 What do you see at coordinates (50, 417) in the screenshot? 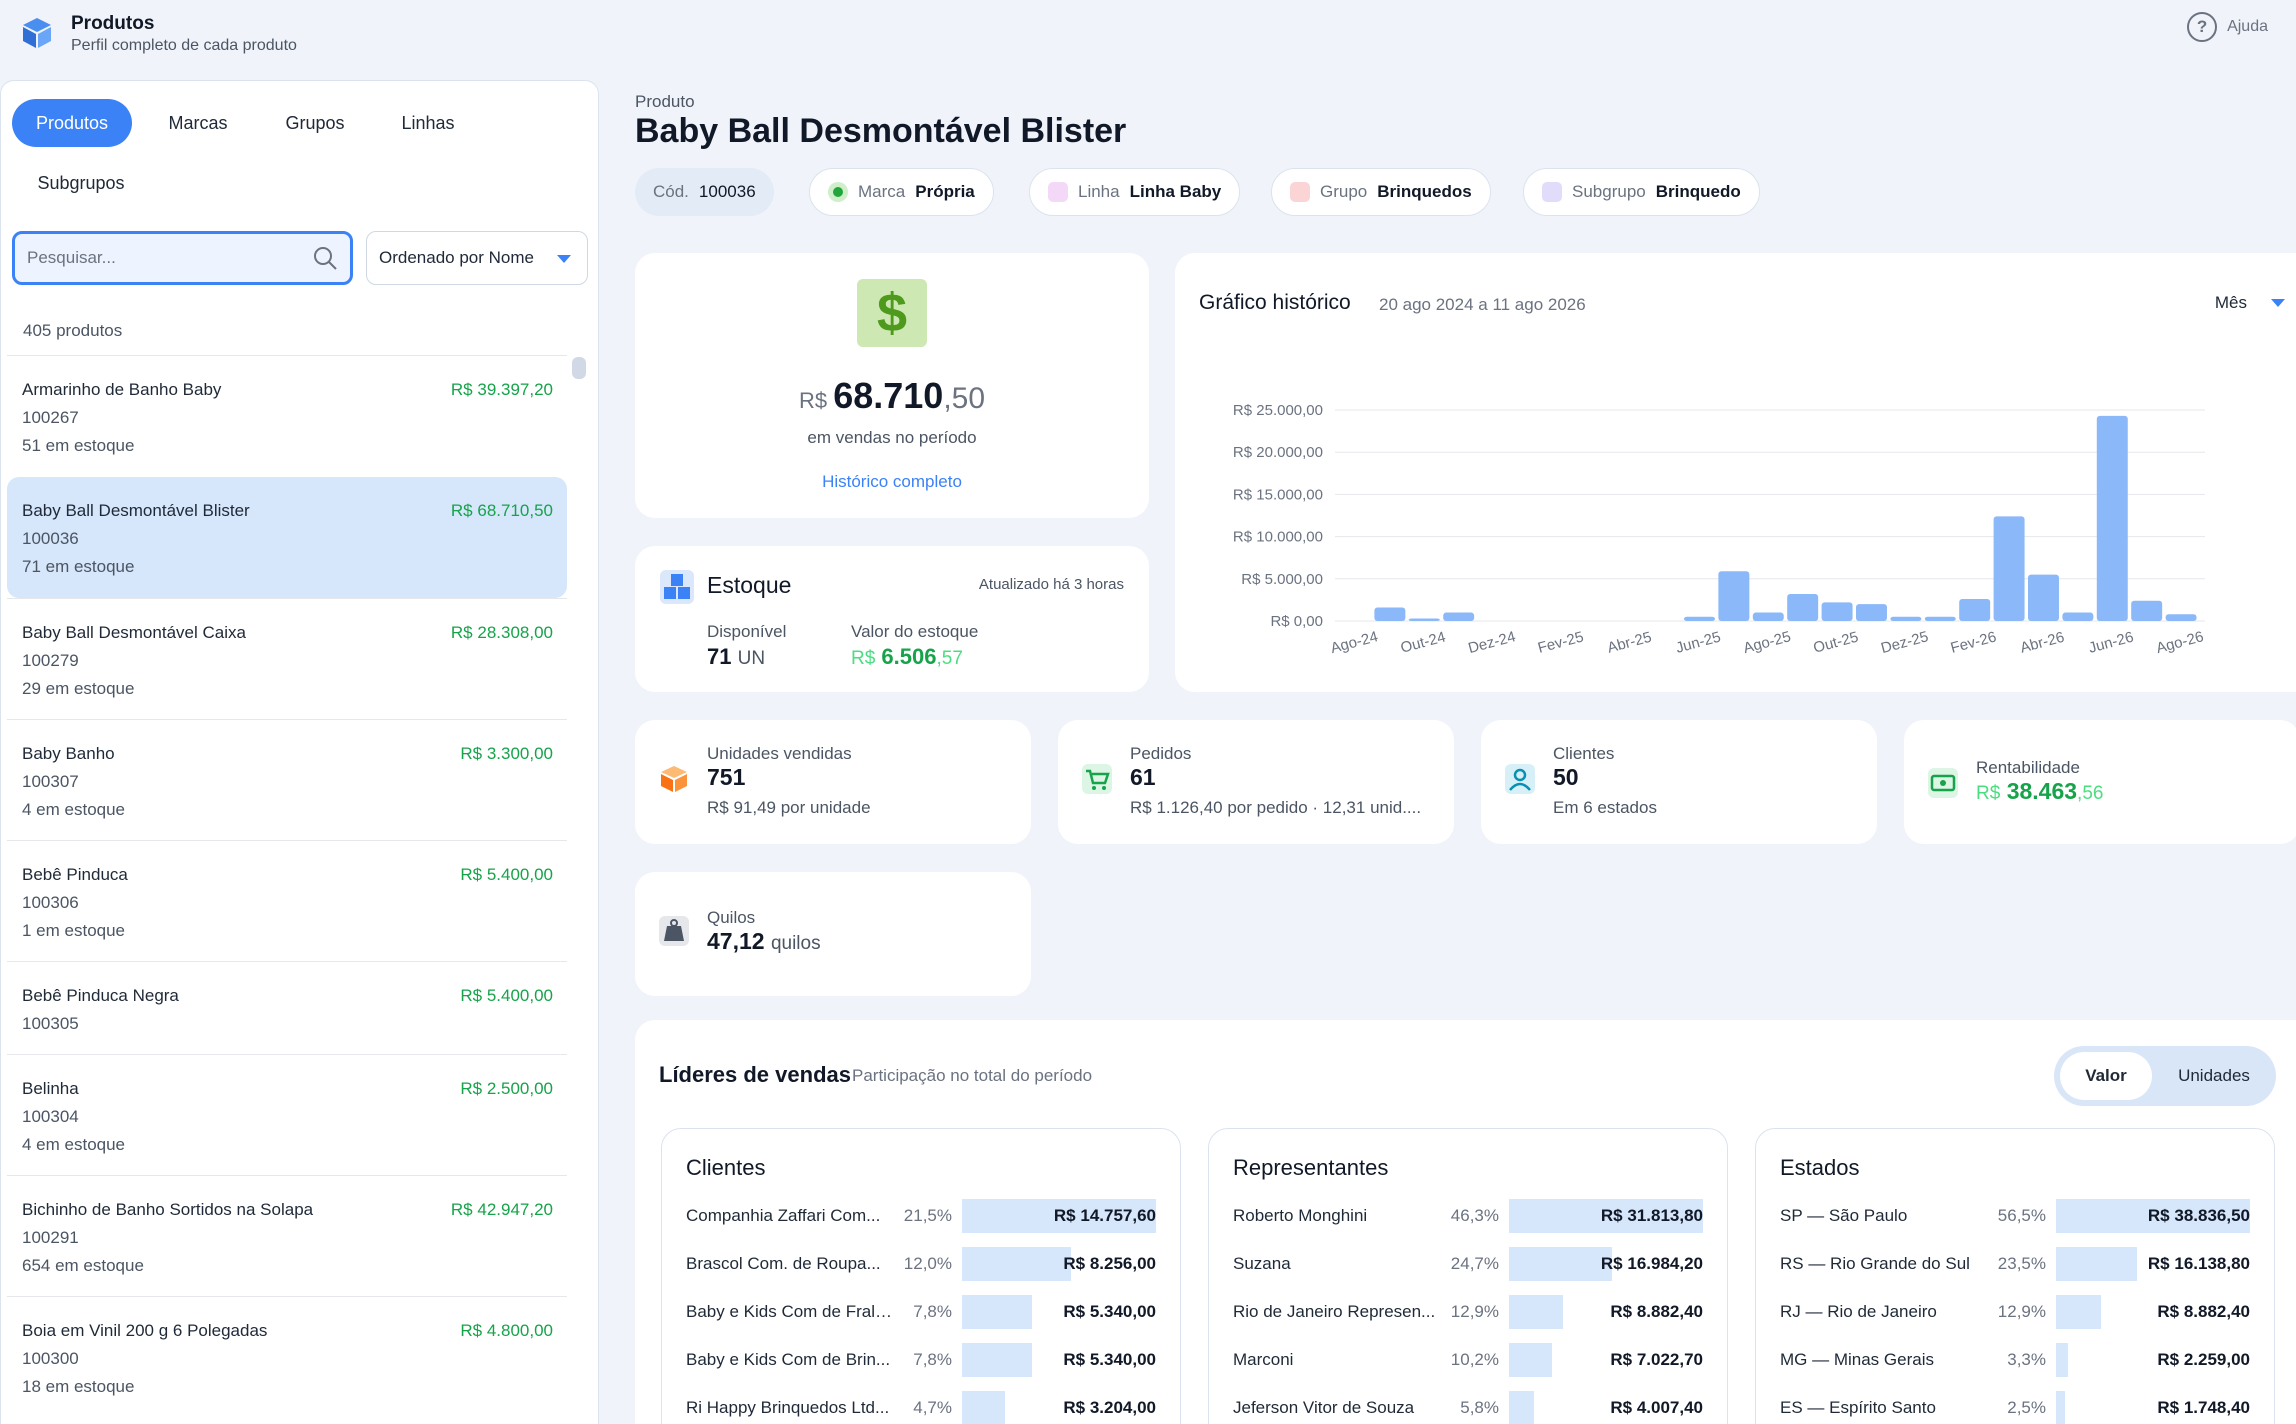
I see `product-code: 100267` at bounding box center [50, 417].